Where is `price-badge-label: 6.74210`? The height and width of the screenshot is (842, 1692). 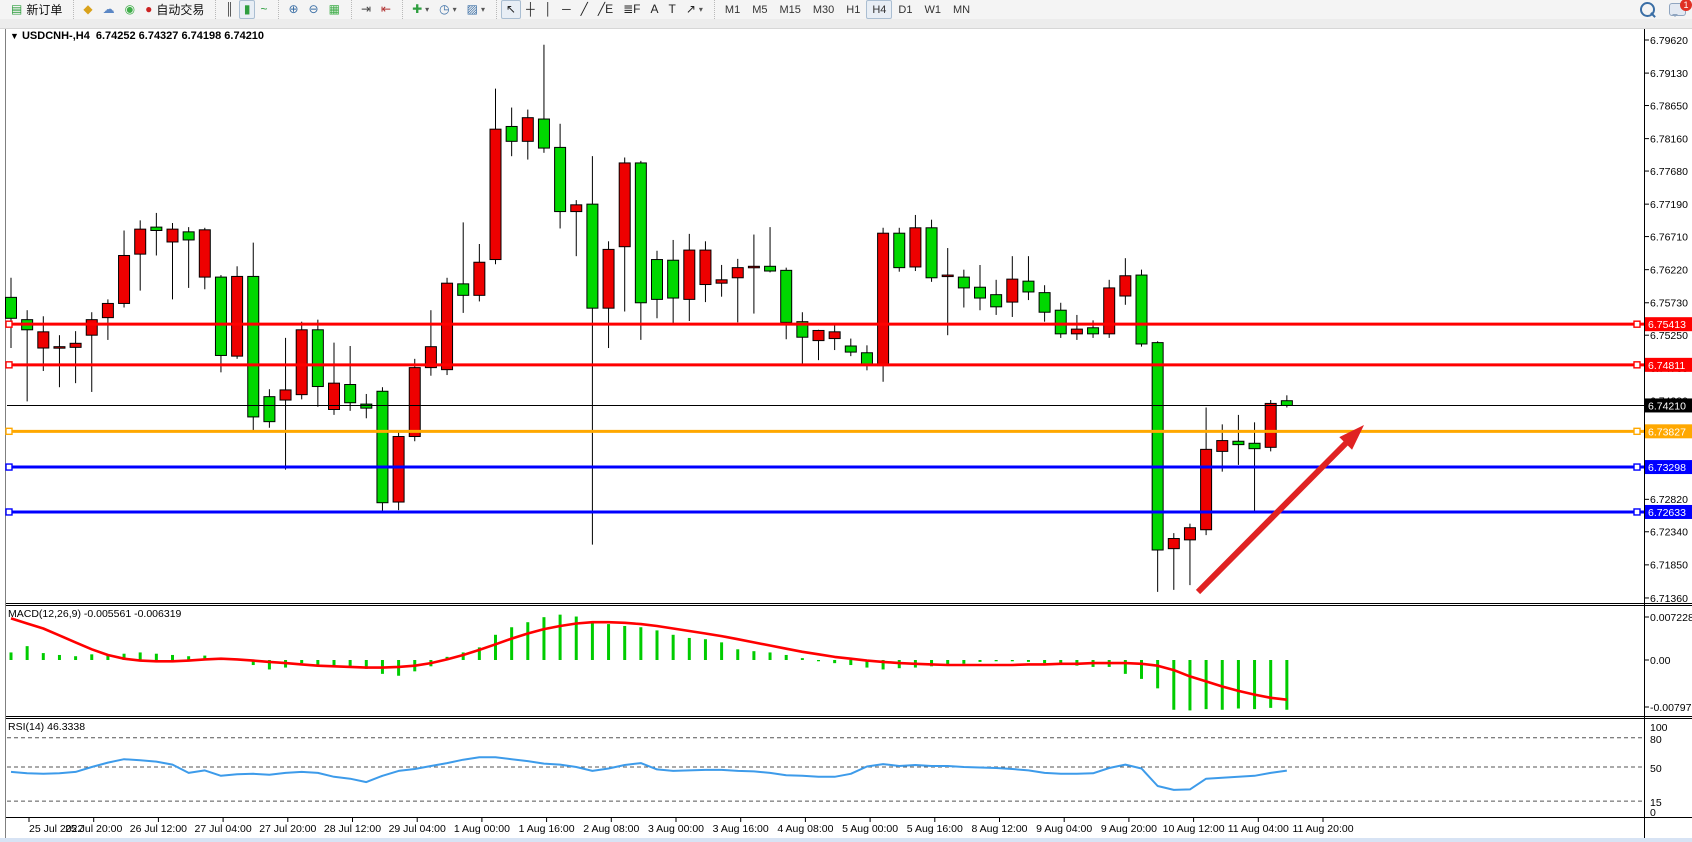
price-badge-label: 6.74210 is located at coordinates (1667, 406).